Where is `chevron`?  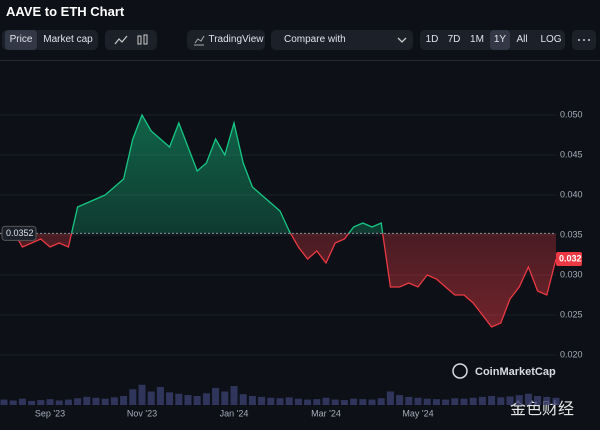
chevron is located at coordinates (402, 40).